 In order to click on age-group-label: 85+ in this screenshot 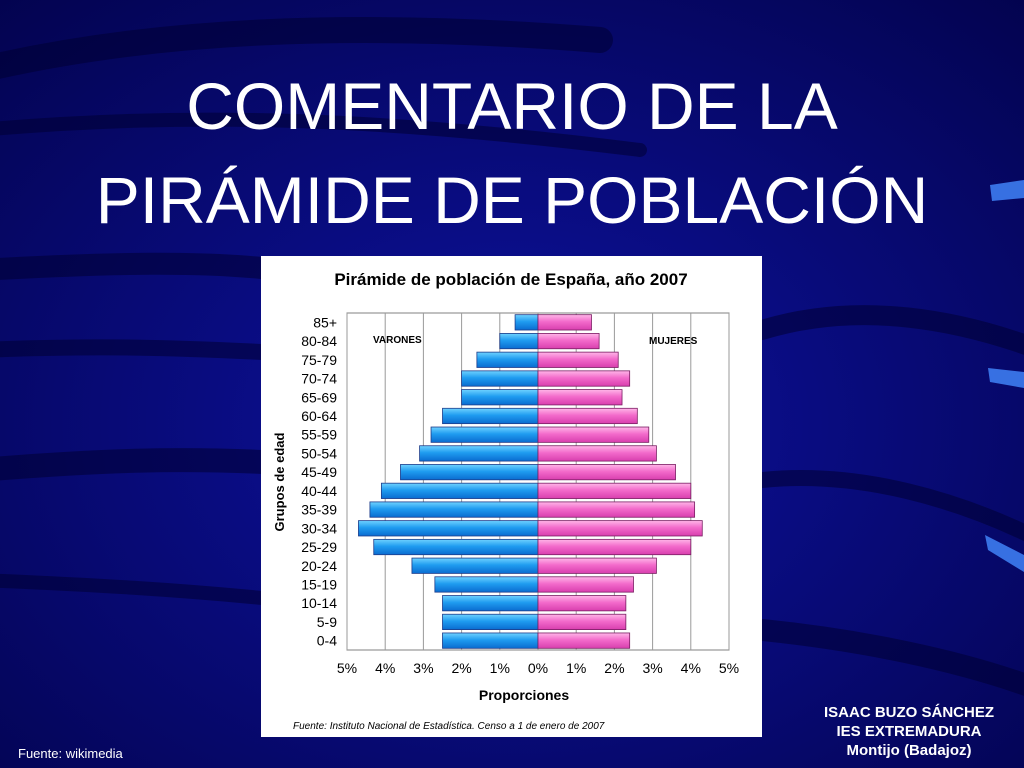, I will do `click(325, 322)`.